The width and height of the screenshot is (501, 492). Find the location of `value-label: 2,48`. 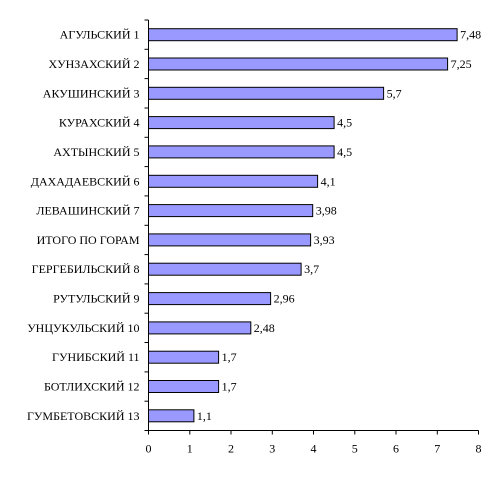

value-label: 2,48 is located at coordinates (264, 328).